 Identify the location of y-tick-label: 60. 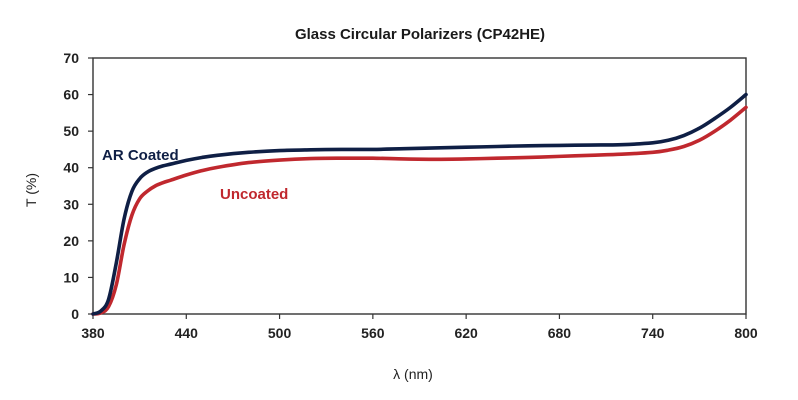
(71, 95).